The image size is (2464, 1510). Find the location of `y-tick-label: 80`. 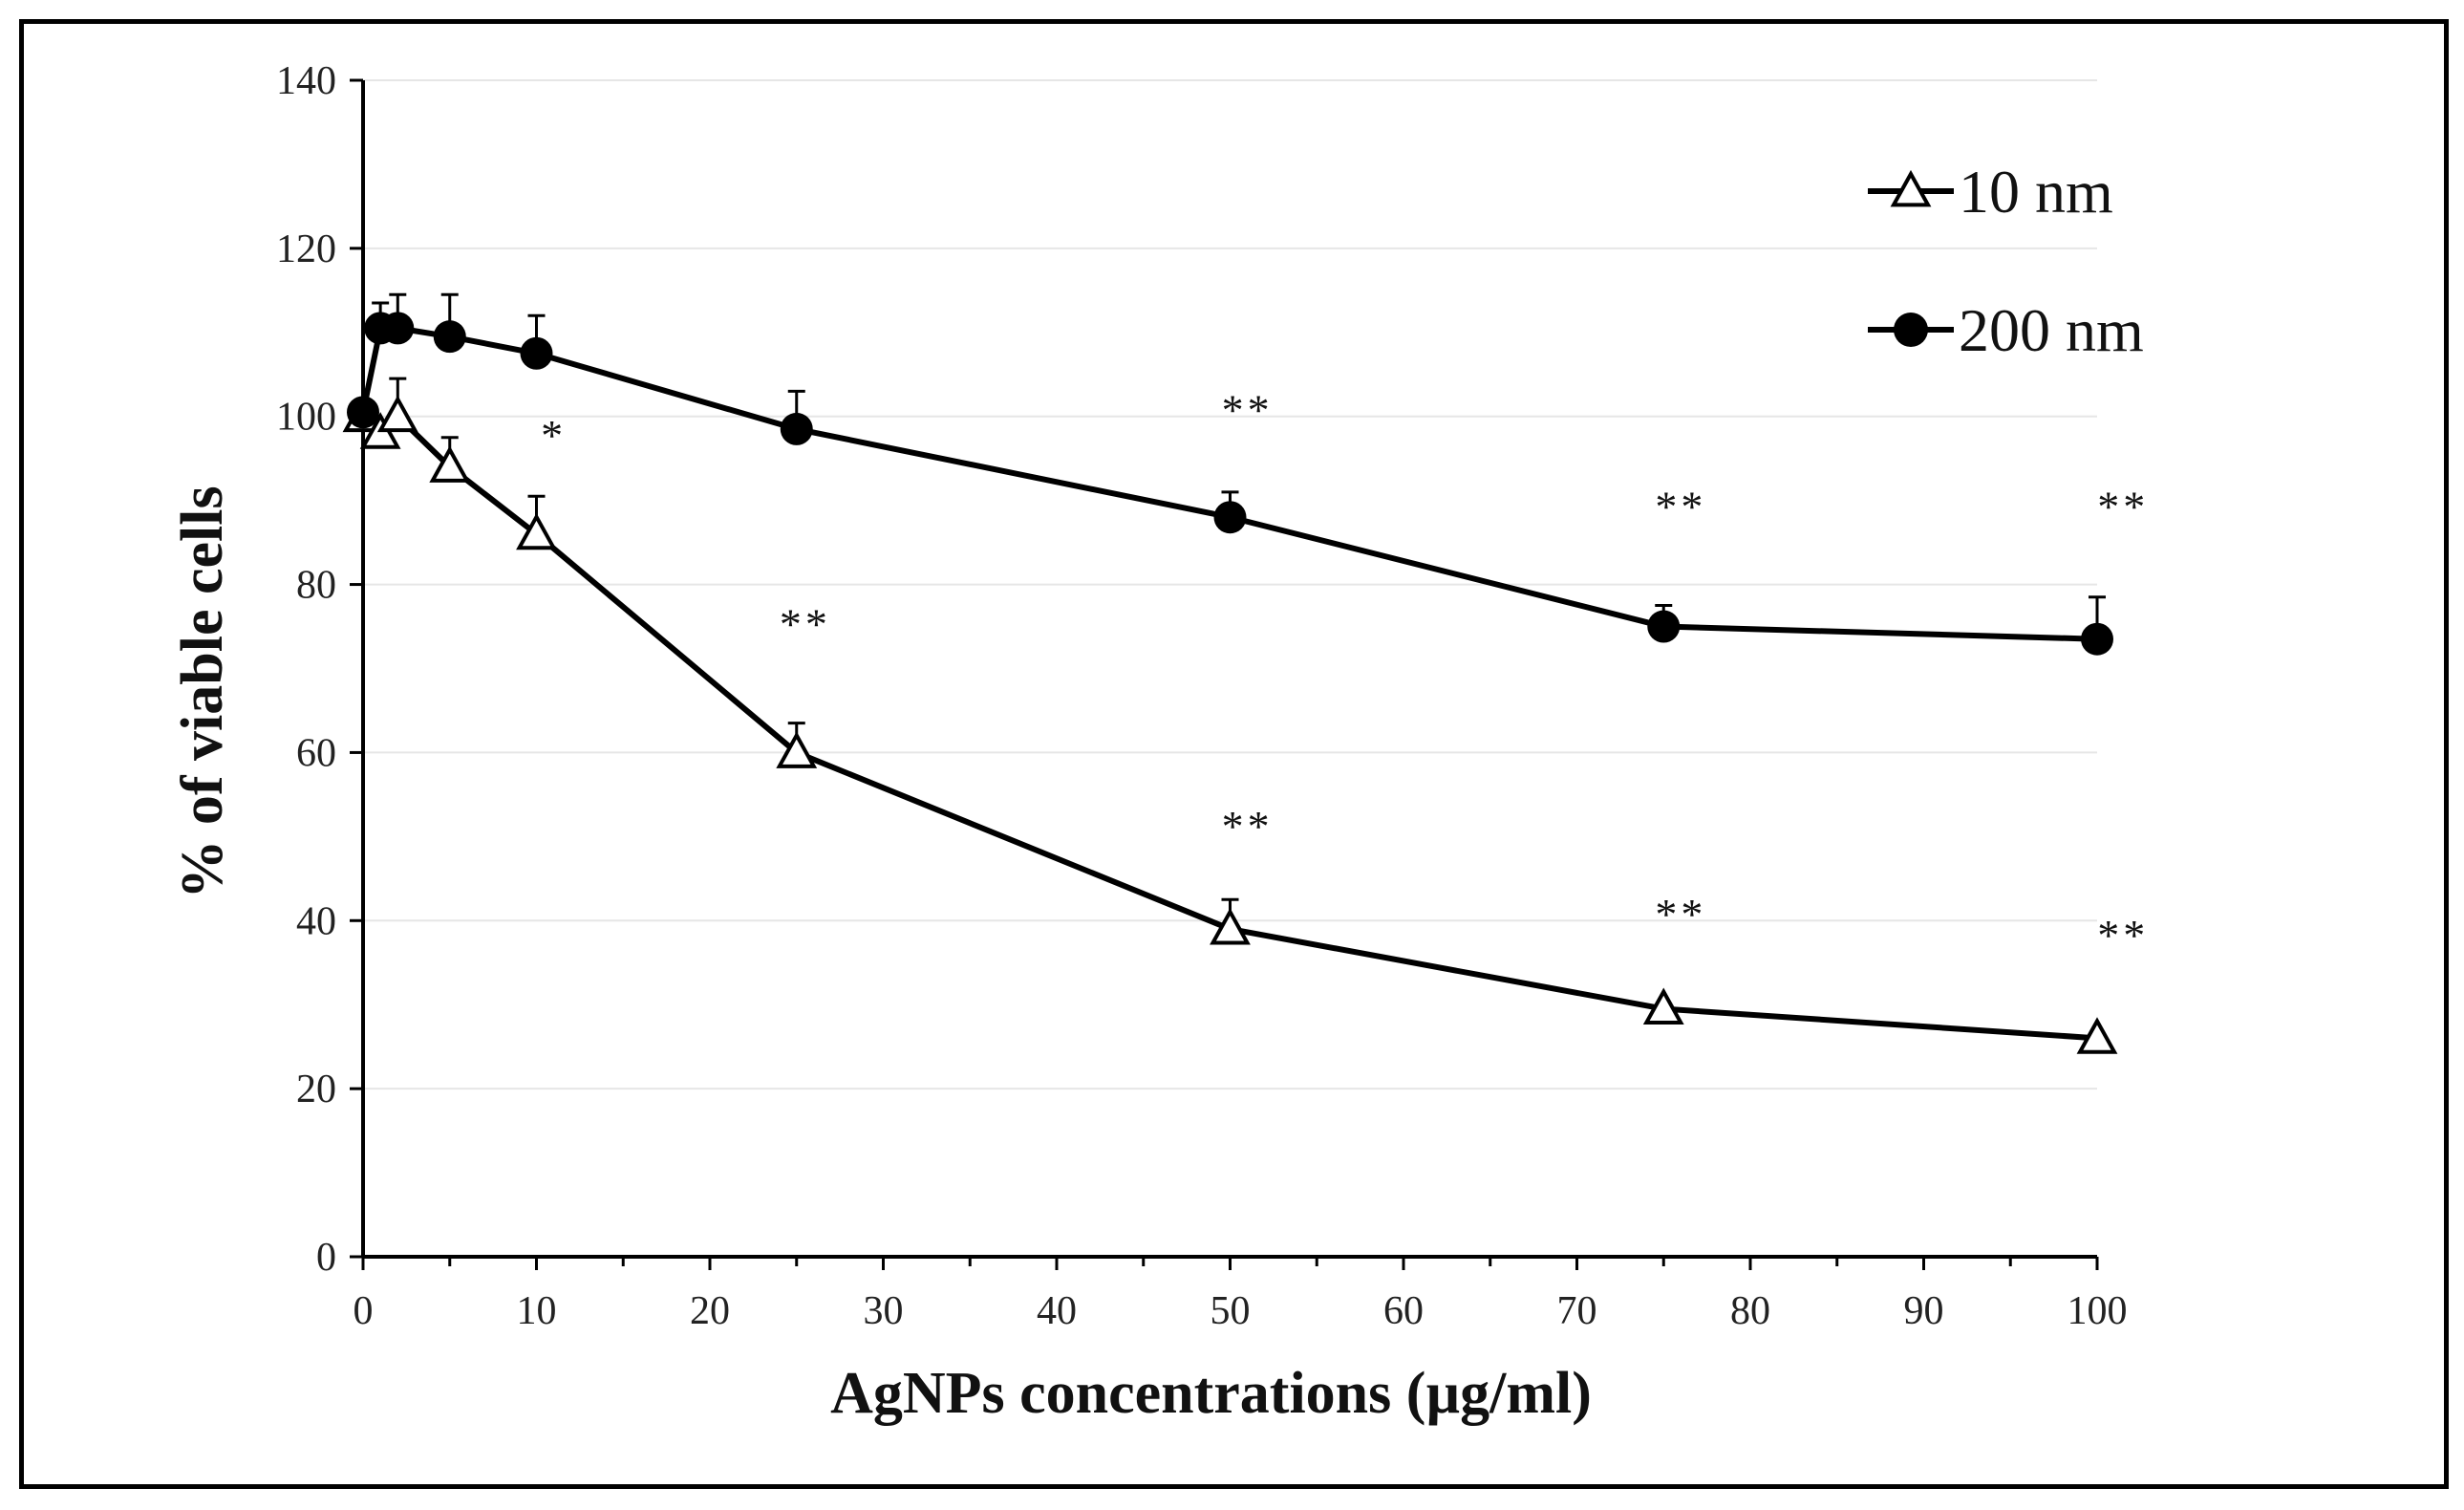

y-tick-label: 80 is located at coordinates (316, 586).